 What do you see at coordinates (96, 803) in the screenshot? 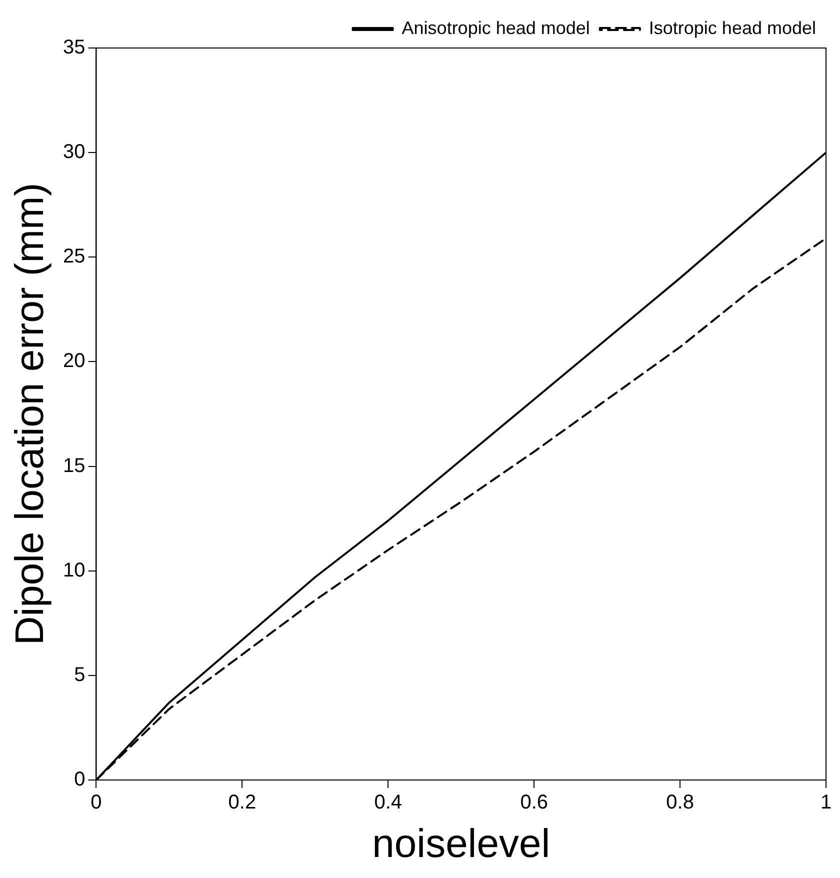
I see `x-tick-label: 0` at bounding box center [96, 803].